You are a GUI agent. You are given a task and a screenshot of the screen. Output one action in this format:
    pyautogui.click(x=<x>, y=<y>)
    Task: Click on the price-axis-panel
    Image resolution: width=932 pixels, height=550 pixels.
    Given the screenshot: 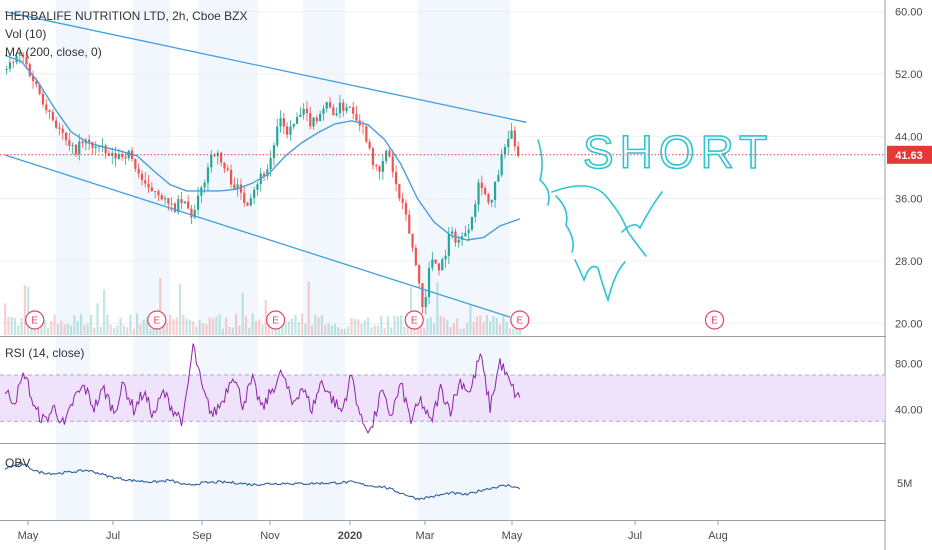 What is the action you would take?
    pyautogui.click(x=909, y=275)
    